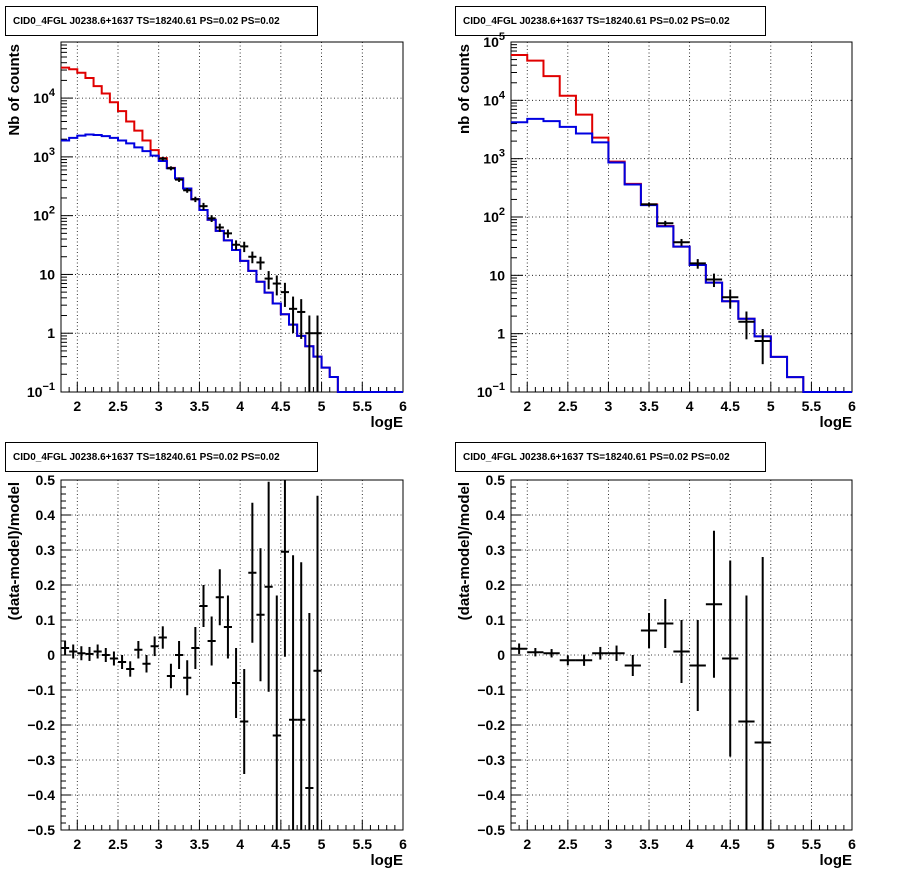 The height and width of the screenshot is (875, 898). What do you see at coordinates (502, 37) in the screenshot?
I see `y-tick-label-exponent: 5` at bounding box center [502, 37].